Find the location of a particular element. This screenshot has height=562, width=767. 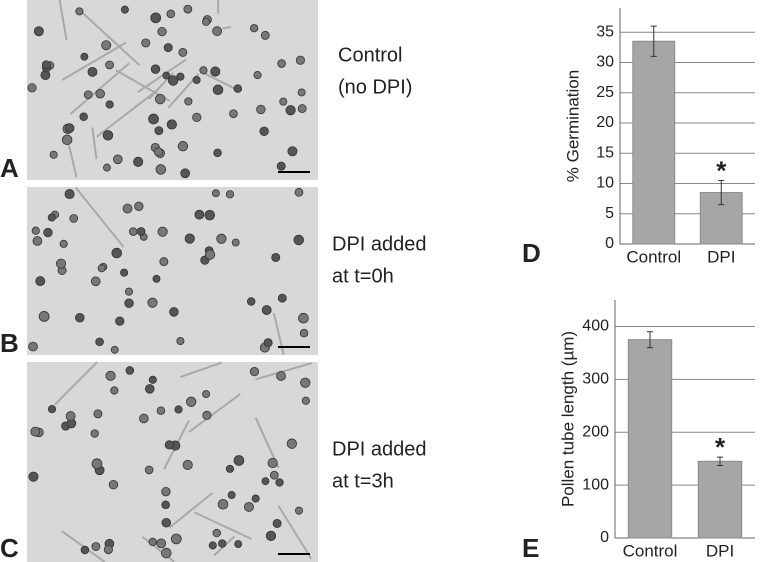

y-tick-label: 15 is located at coordinates (605, 152).